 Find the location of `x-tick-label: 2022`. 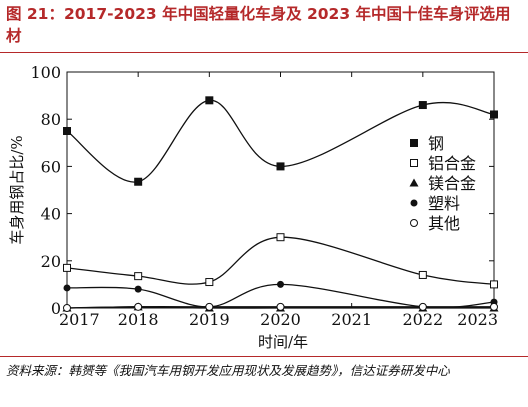

x-tick-label: 2022 is located at coordinates (422, 319).